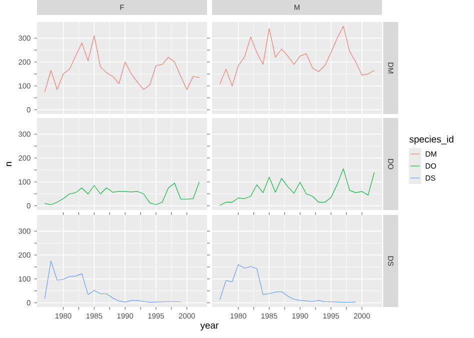 The image size is (474, 338). I want to click on legend-title: species_id, so click(431, 140).